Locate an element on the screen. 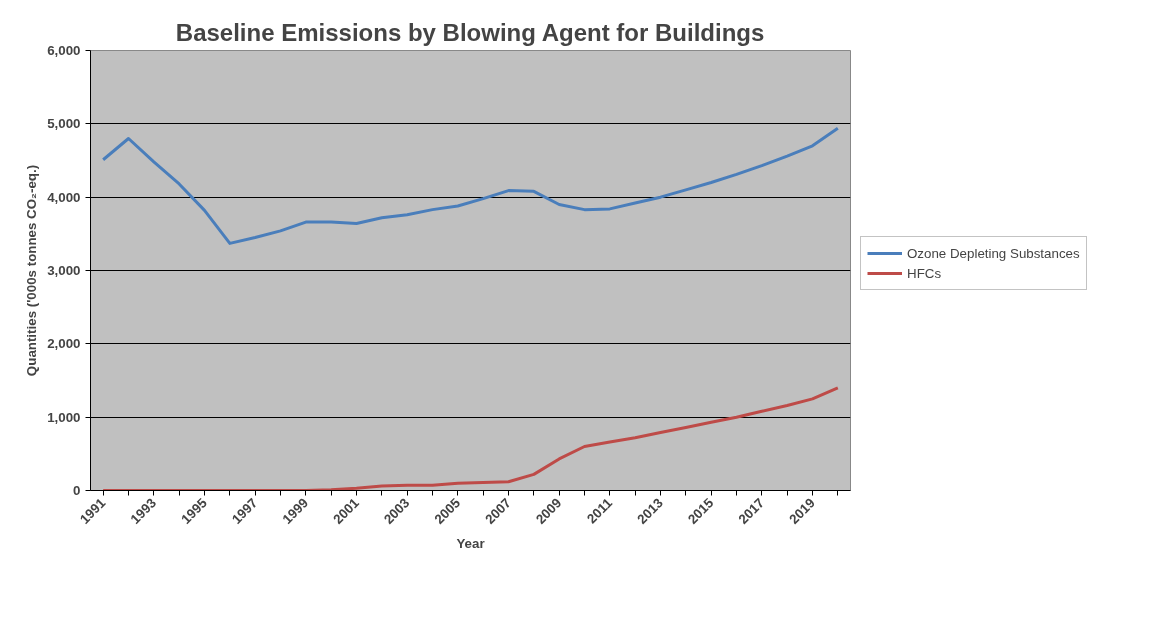 The height and width of the screenshot is (624, 1162). y-tick-label: 6,000 is located at coordinates (64, 50).